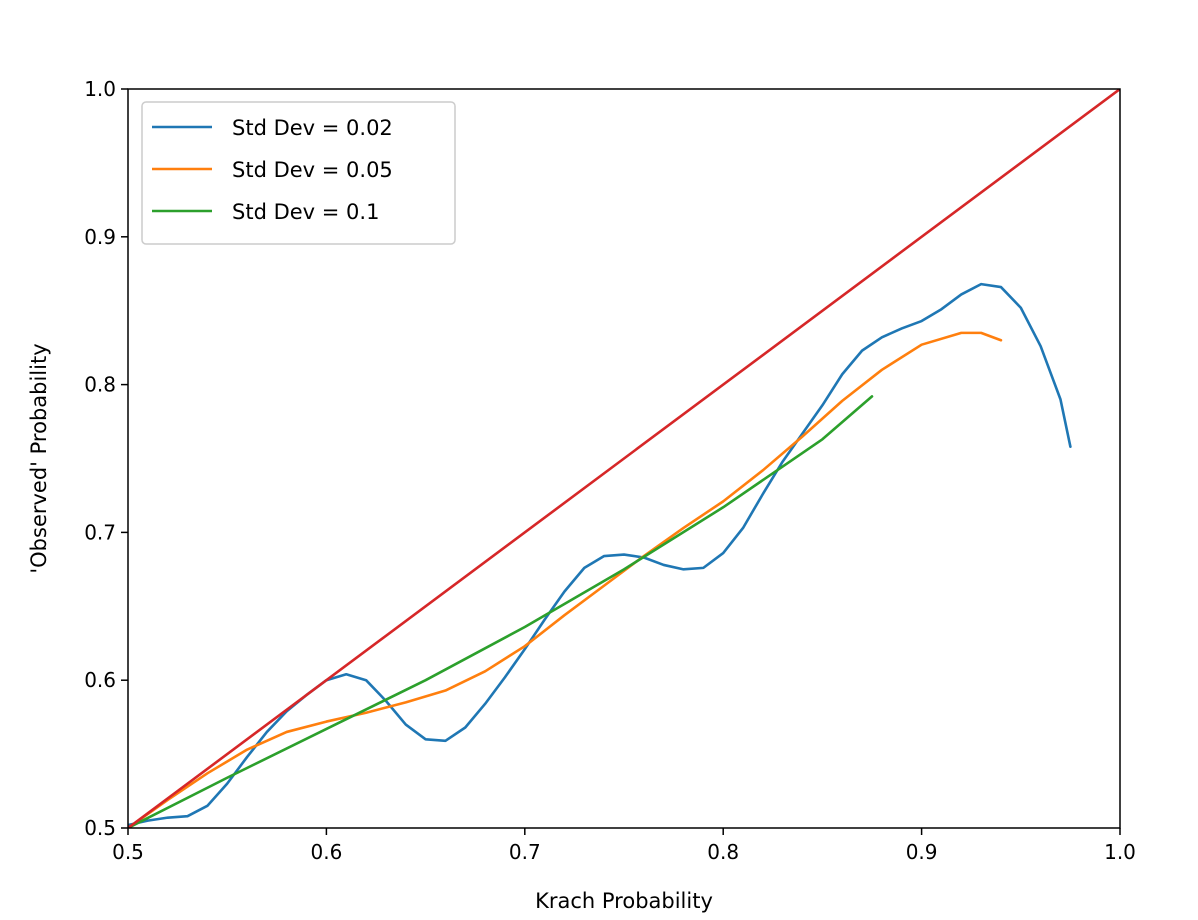 The image size is (1198, 920). Describe the element at coordinates (312, 170) in the screenshot. I see `legend-label: Std Dev = 0.05` at that location.